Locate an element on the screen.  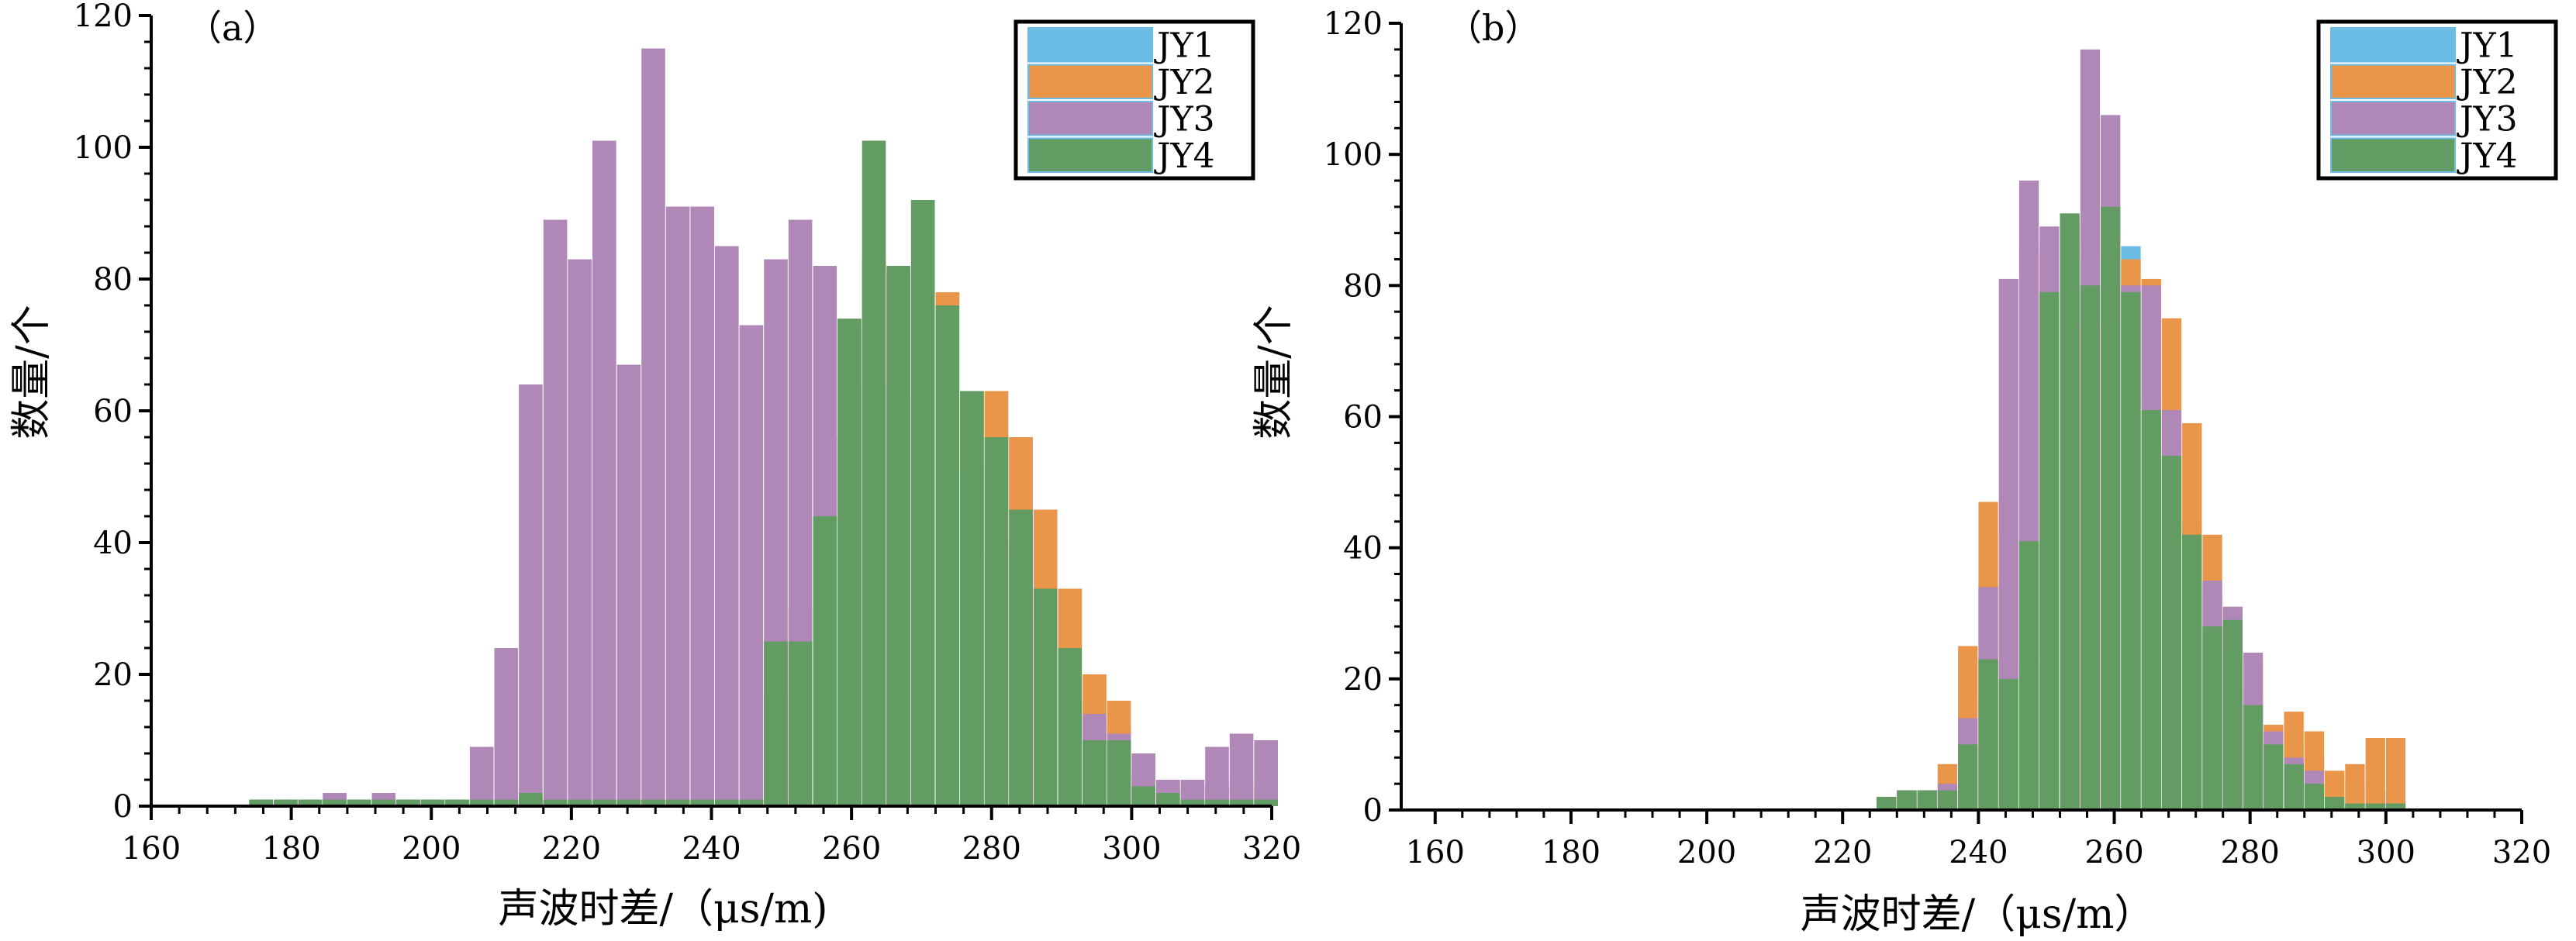
x-tick-label-a: 160 is located at coordinates (151, 849).